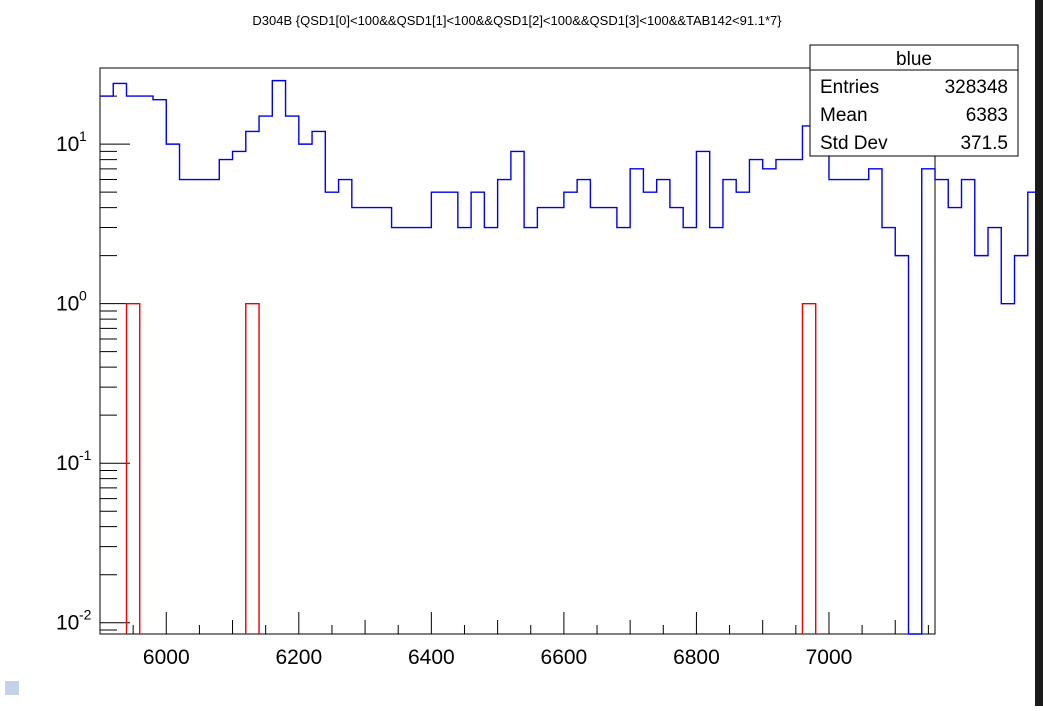  Describe the element at coordinates (844, 115) in the screenshot. I see `stats-mean-label: Mean` at that location.